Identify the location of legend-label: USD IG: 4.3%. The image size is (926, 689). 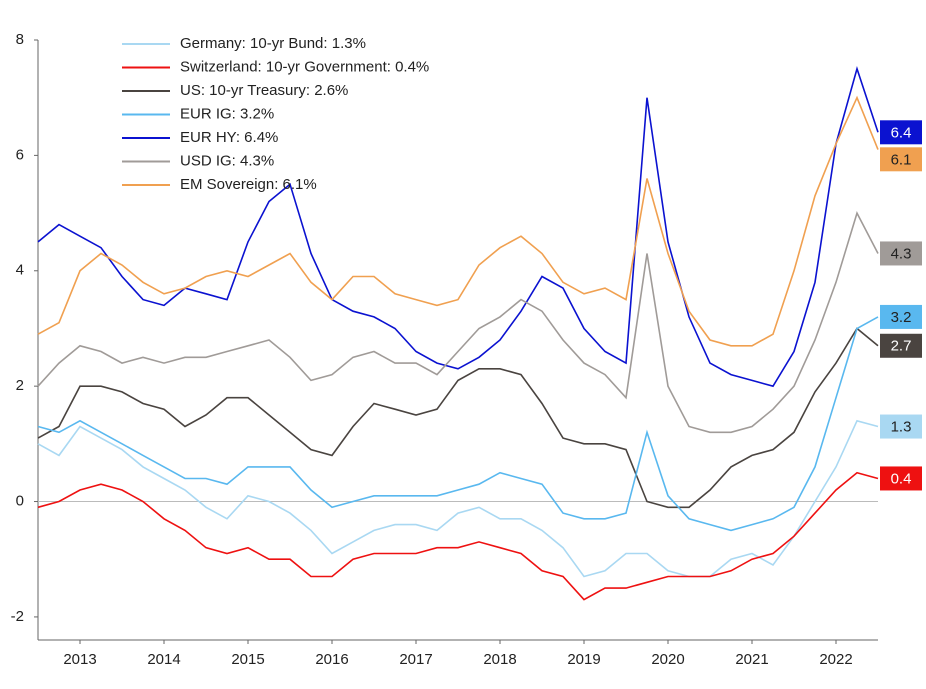
(227, 160).